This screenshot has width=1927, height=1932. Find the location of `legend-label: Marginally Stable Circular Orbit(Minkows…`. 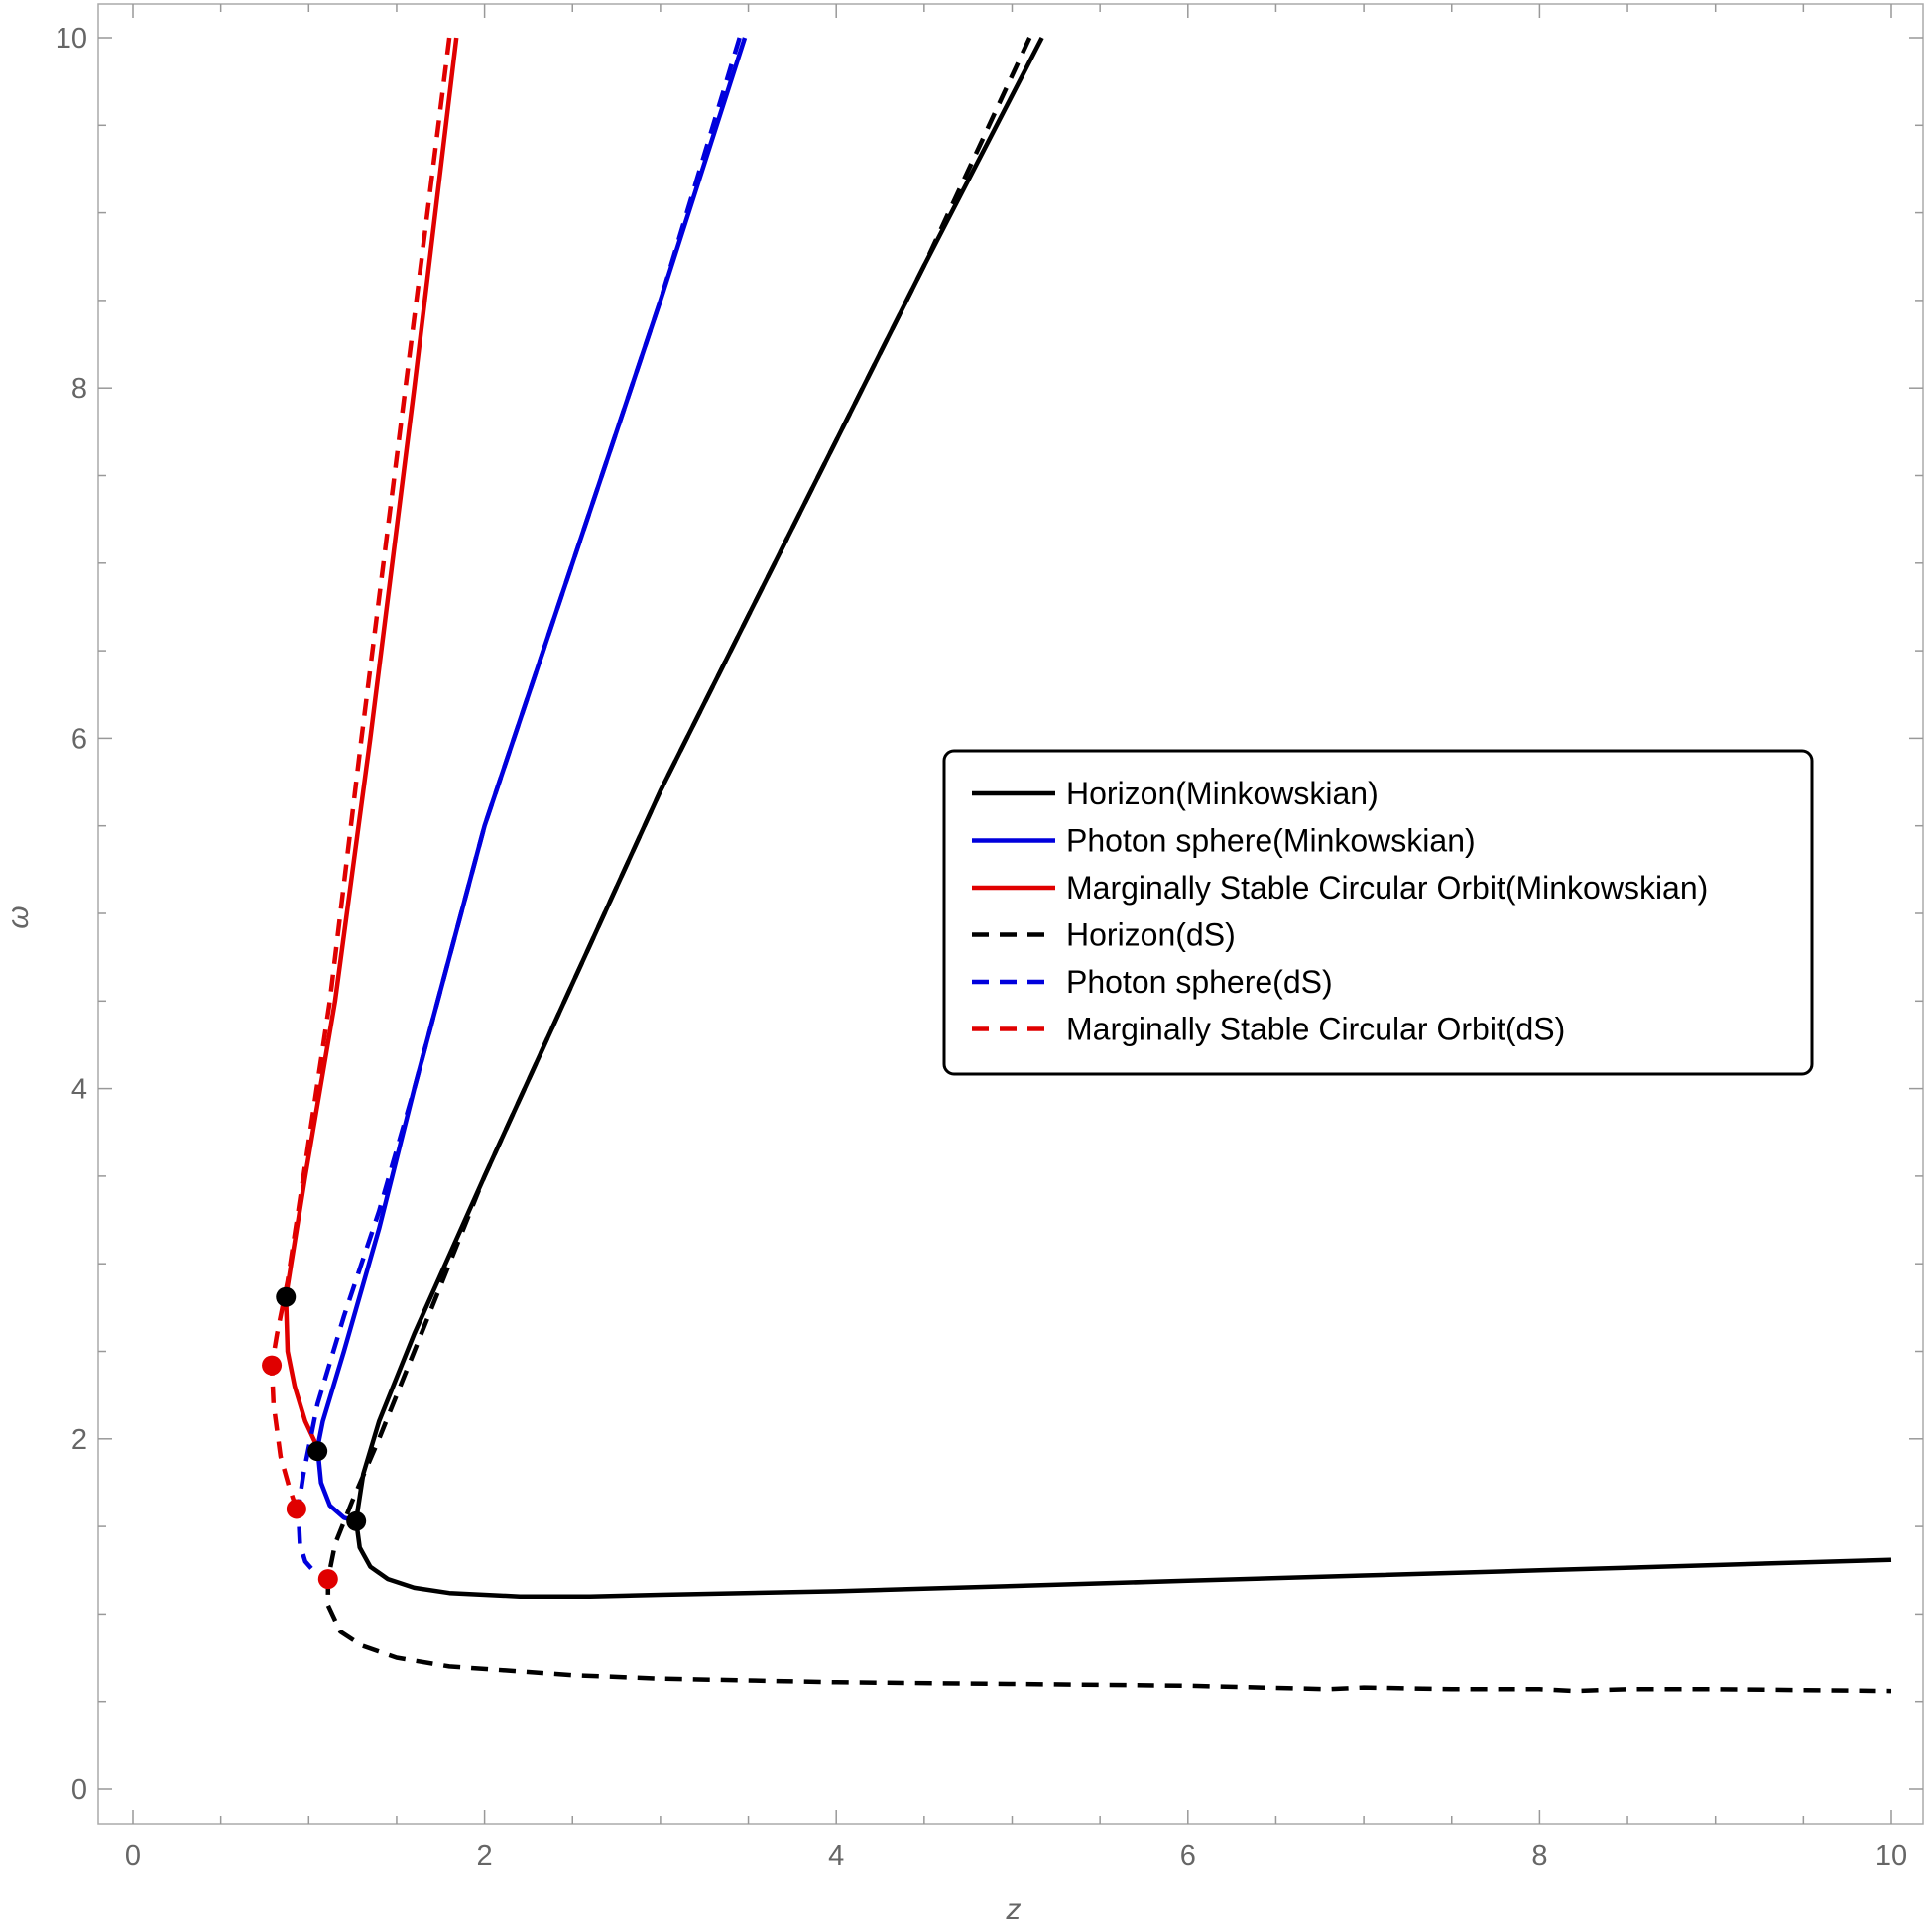

legend-label: Marginally Stable Circular Orbit(Minkows… is located at coordinates (1387, 888).